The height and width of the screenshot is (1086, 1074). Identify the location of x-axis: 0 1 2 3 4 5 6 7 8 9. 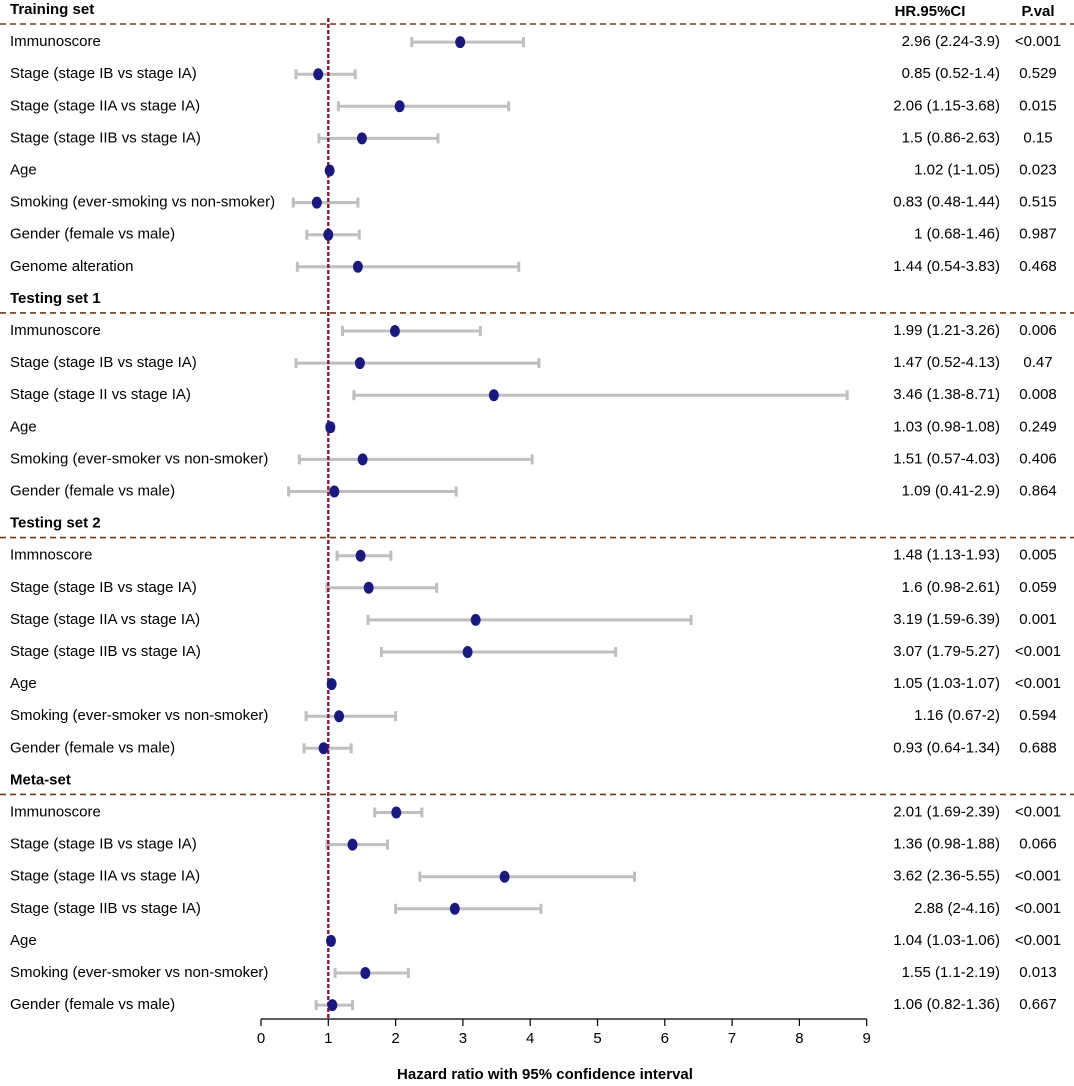
(564, 1032).